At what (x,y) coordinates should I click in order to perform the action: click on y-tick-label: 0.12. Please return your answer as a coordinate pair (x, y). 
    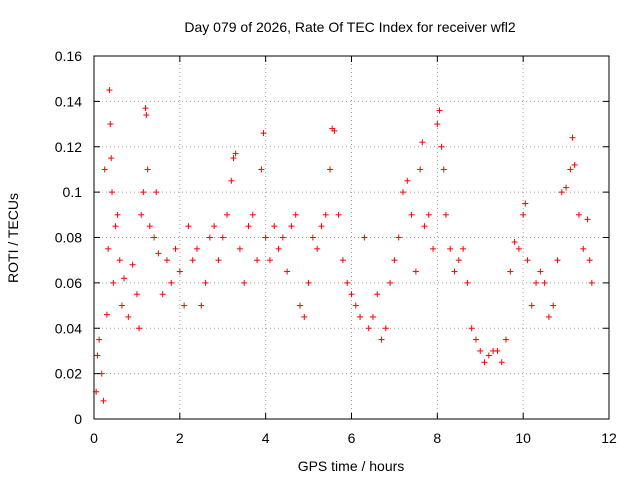
    Looking at the image, I should click on (68, 147).